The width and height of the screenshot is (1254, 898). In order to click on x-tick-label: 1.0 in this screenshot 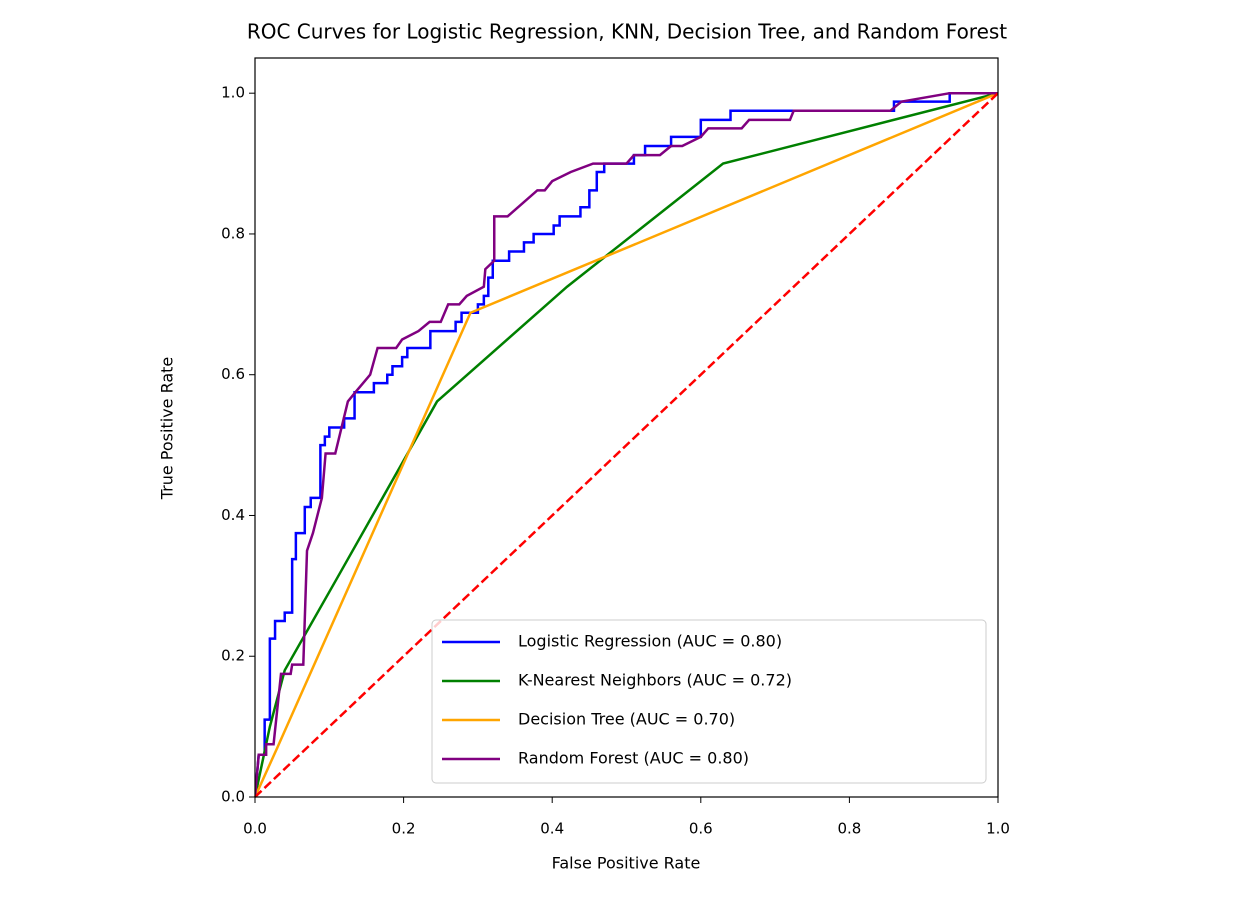, I will do `click(998, 829)`.